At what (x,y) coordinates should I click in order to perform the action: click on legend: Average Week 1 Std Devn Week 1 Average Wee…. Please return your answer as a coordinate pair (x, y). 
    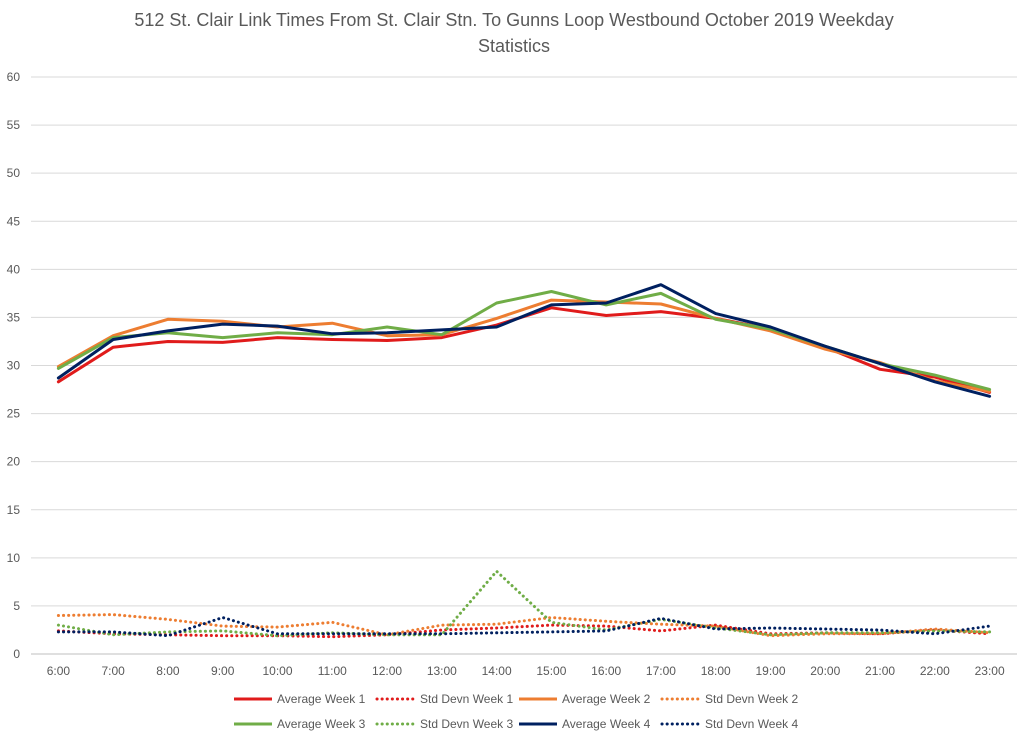
    Looking at the image, I should click on (516, 711).